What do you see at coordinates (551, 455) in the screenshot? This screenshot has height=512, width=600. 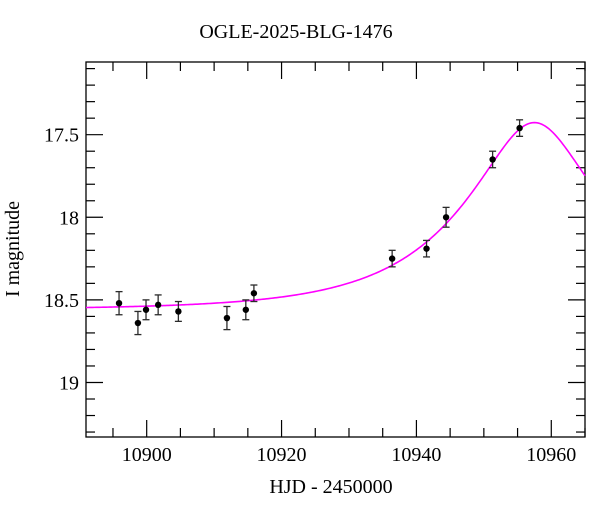 I see `x-axis-tick-label: 10960` at bounding box center [551, 455].